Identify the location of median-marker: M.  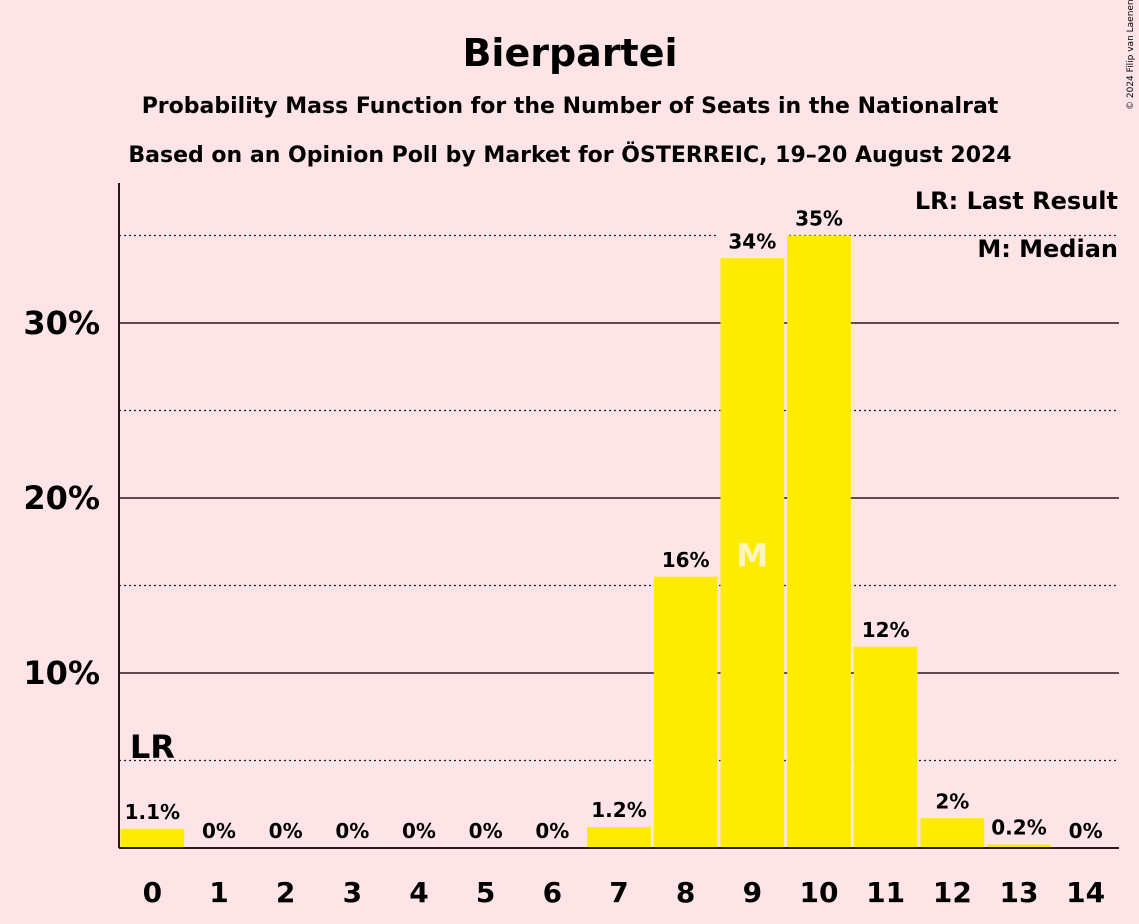
(752, 555).